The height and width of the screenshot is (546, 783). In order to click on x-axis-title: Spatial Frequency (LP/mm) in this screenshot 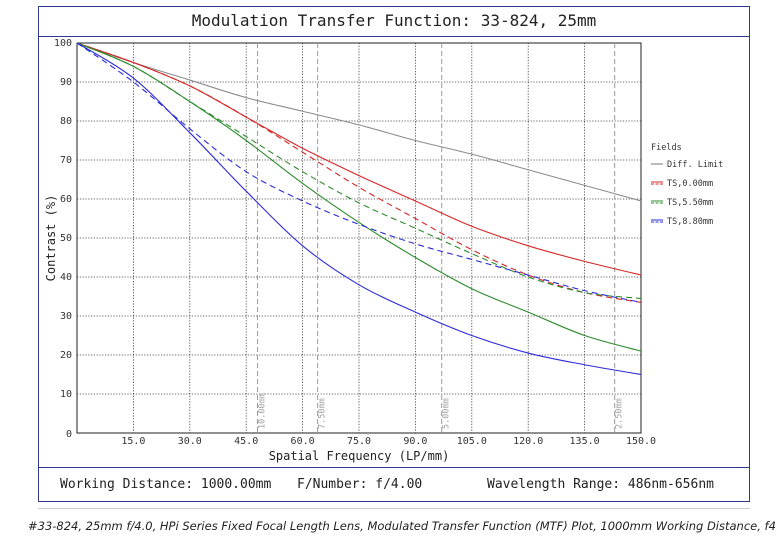, I will do `click(359, 456)`.